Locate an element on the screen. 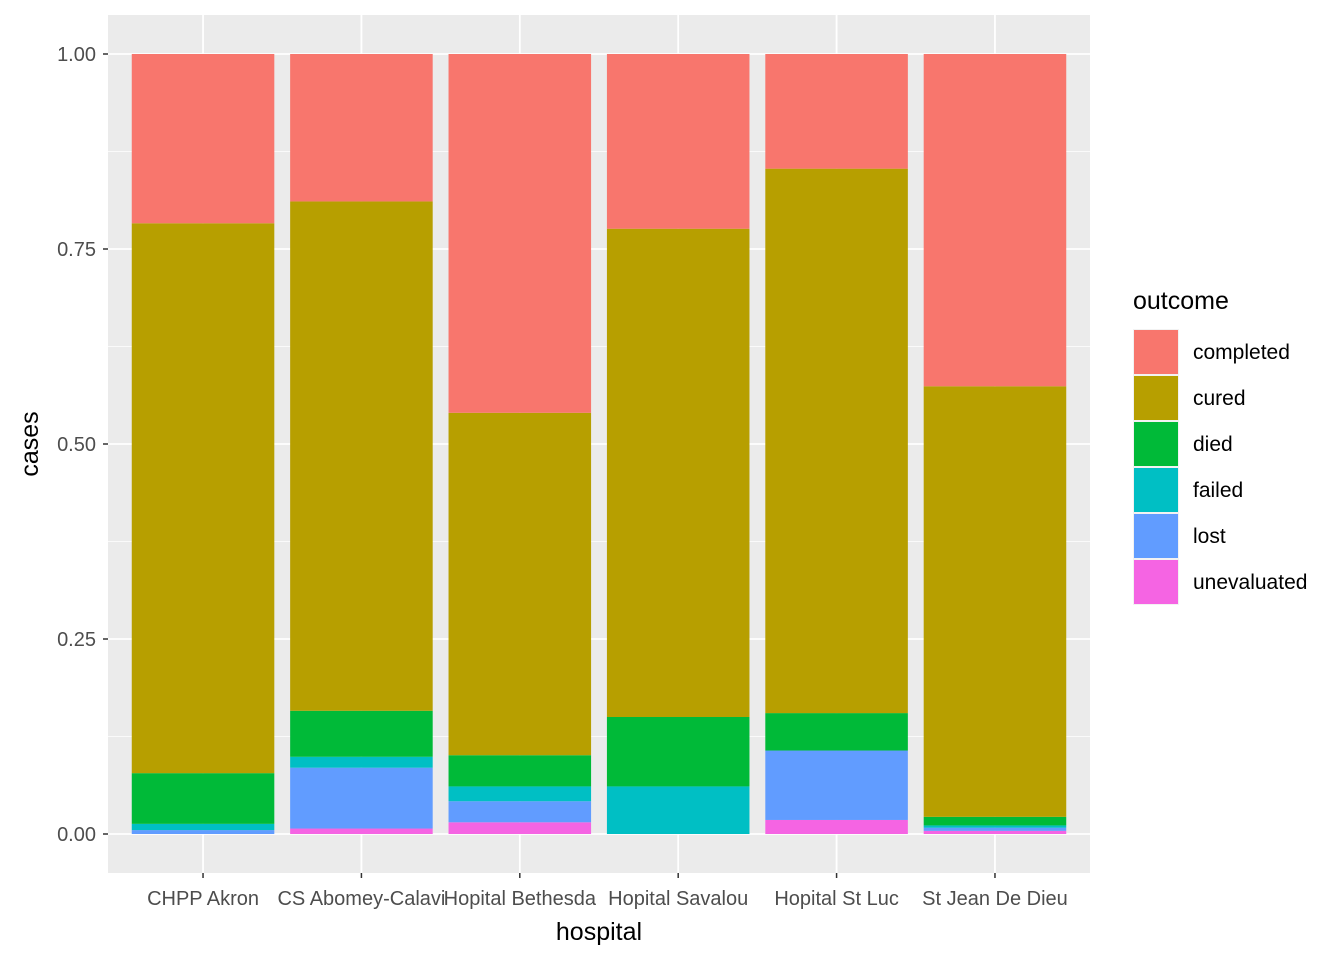 The width and height of the screenshot is (1344, 960). y-tick-label: 0.00 is located at coordinates (76, 835).